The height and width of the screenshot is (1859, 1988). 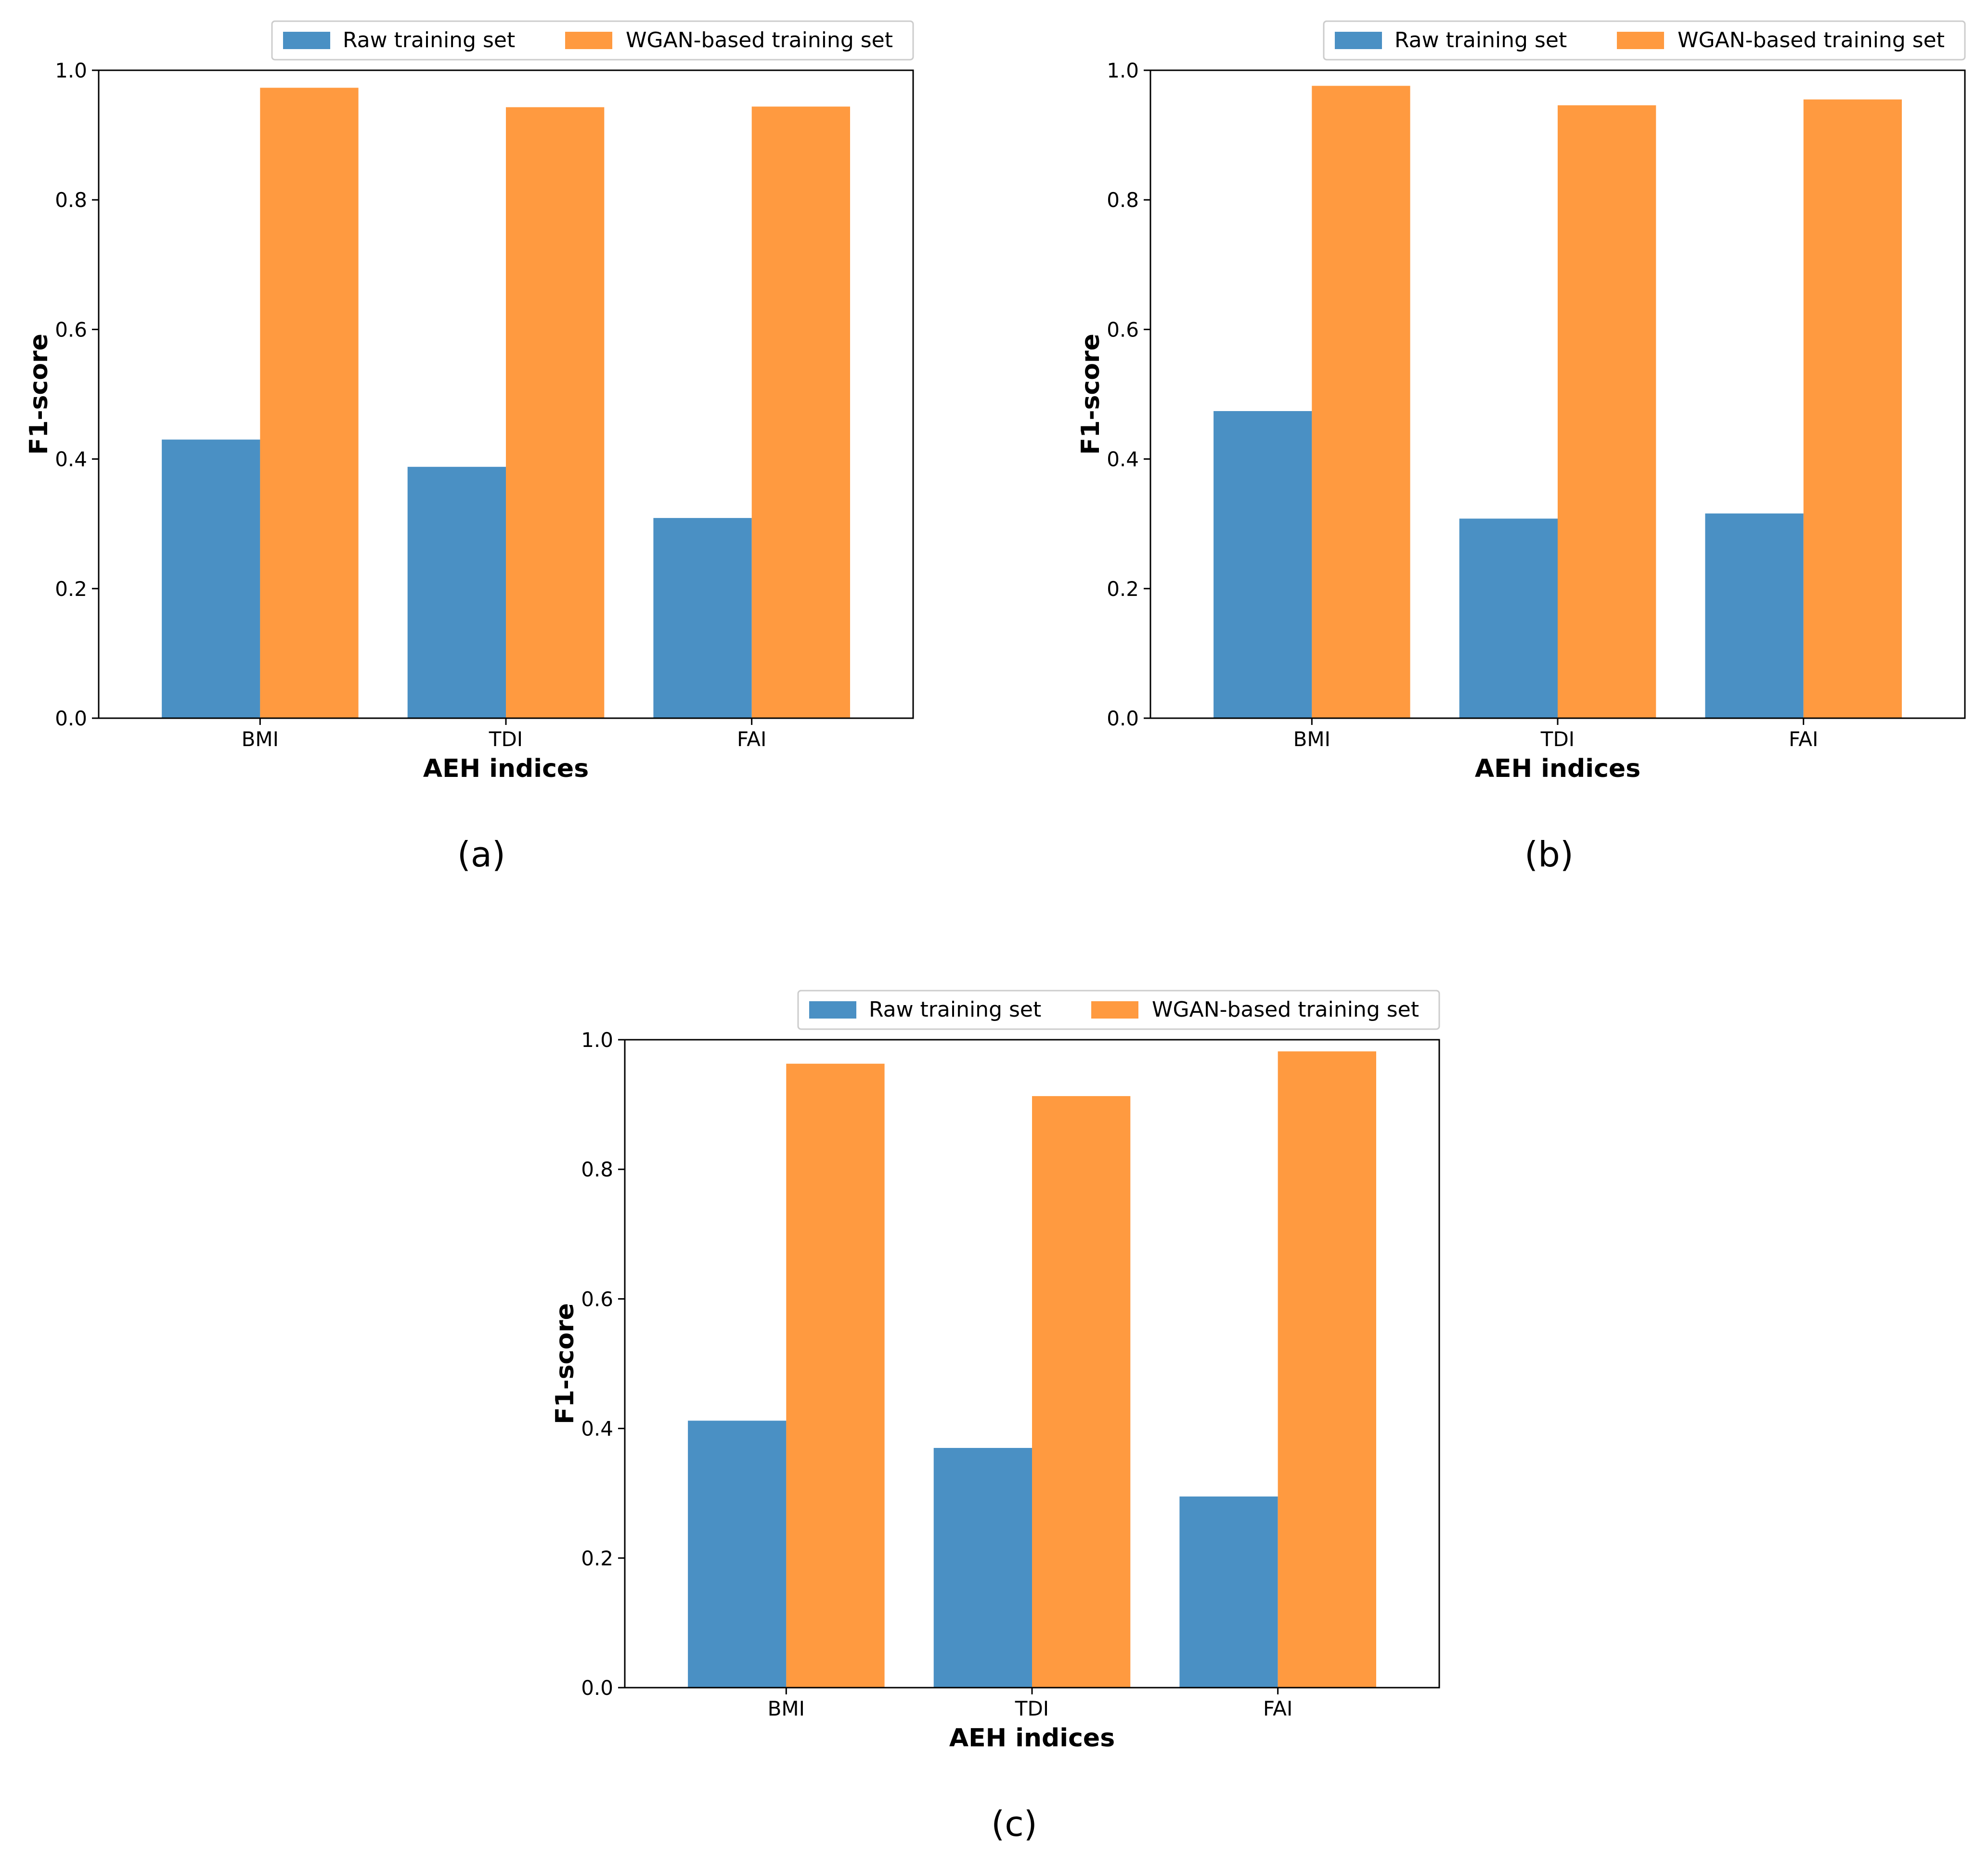 I want to click on panel-caption: (b), so click(x=1549, y=854).